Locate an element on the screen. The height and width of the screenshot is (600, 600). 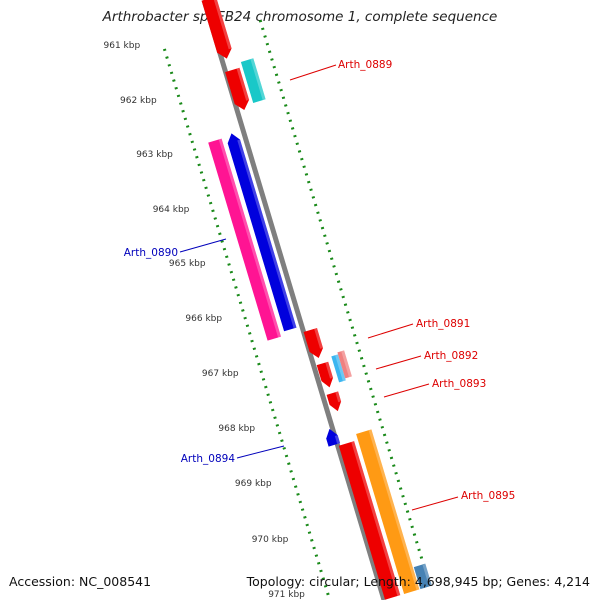
scale-tick-label: 970 kbp is located at coordinates (270, 540).